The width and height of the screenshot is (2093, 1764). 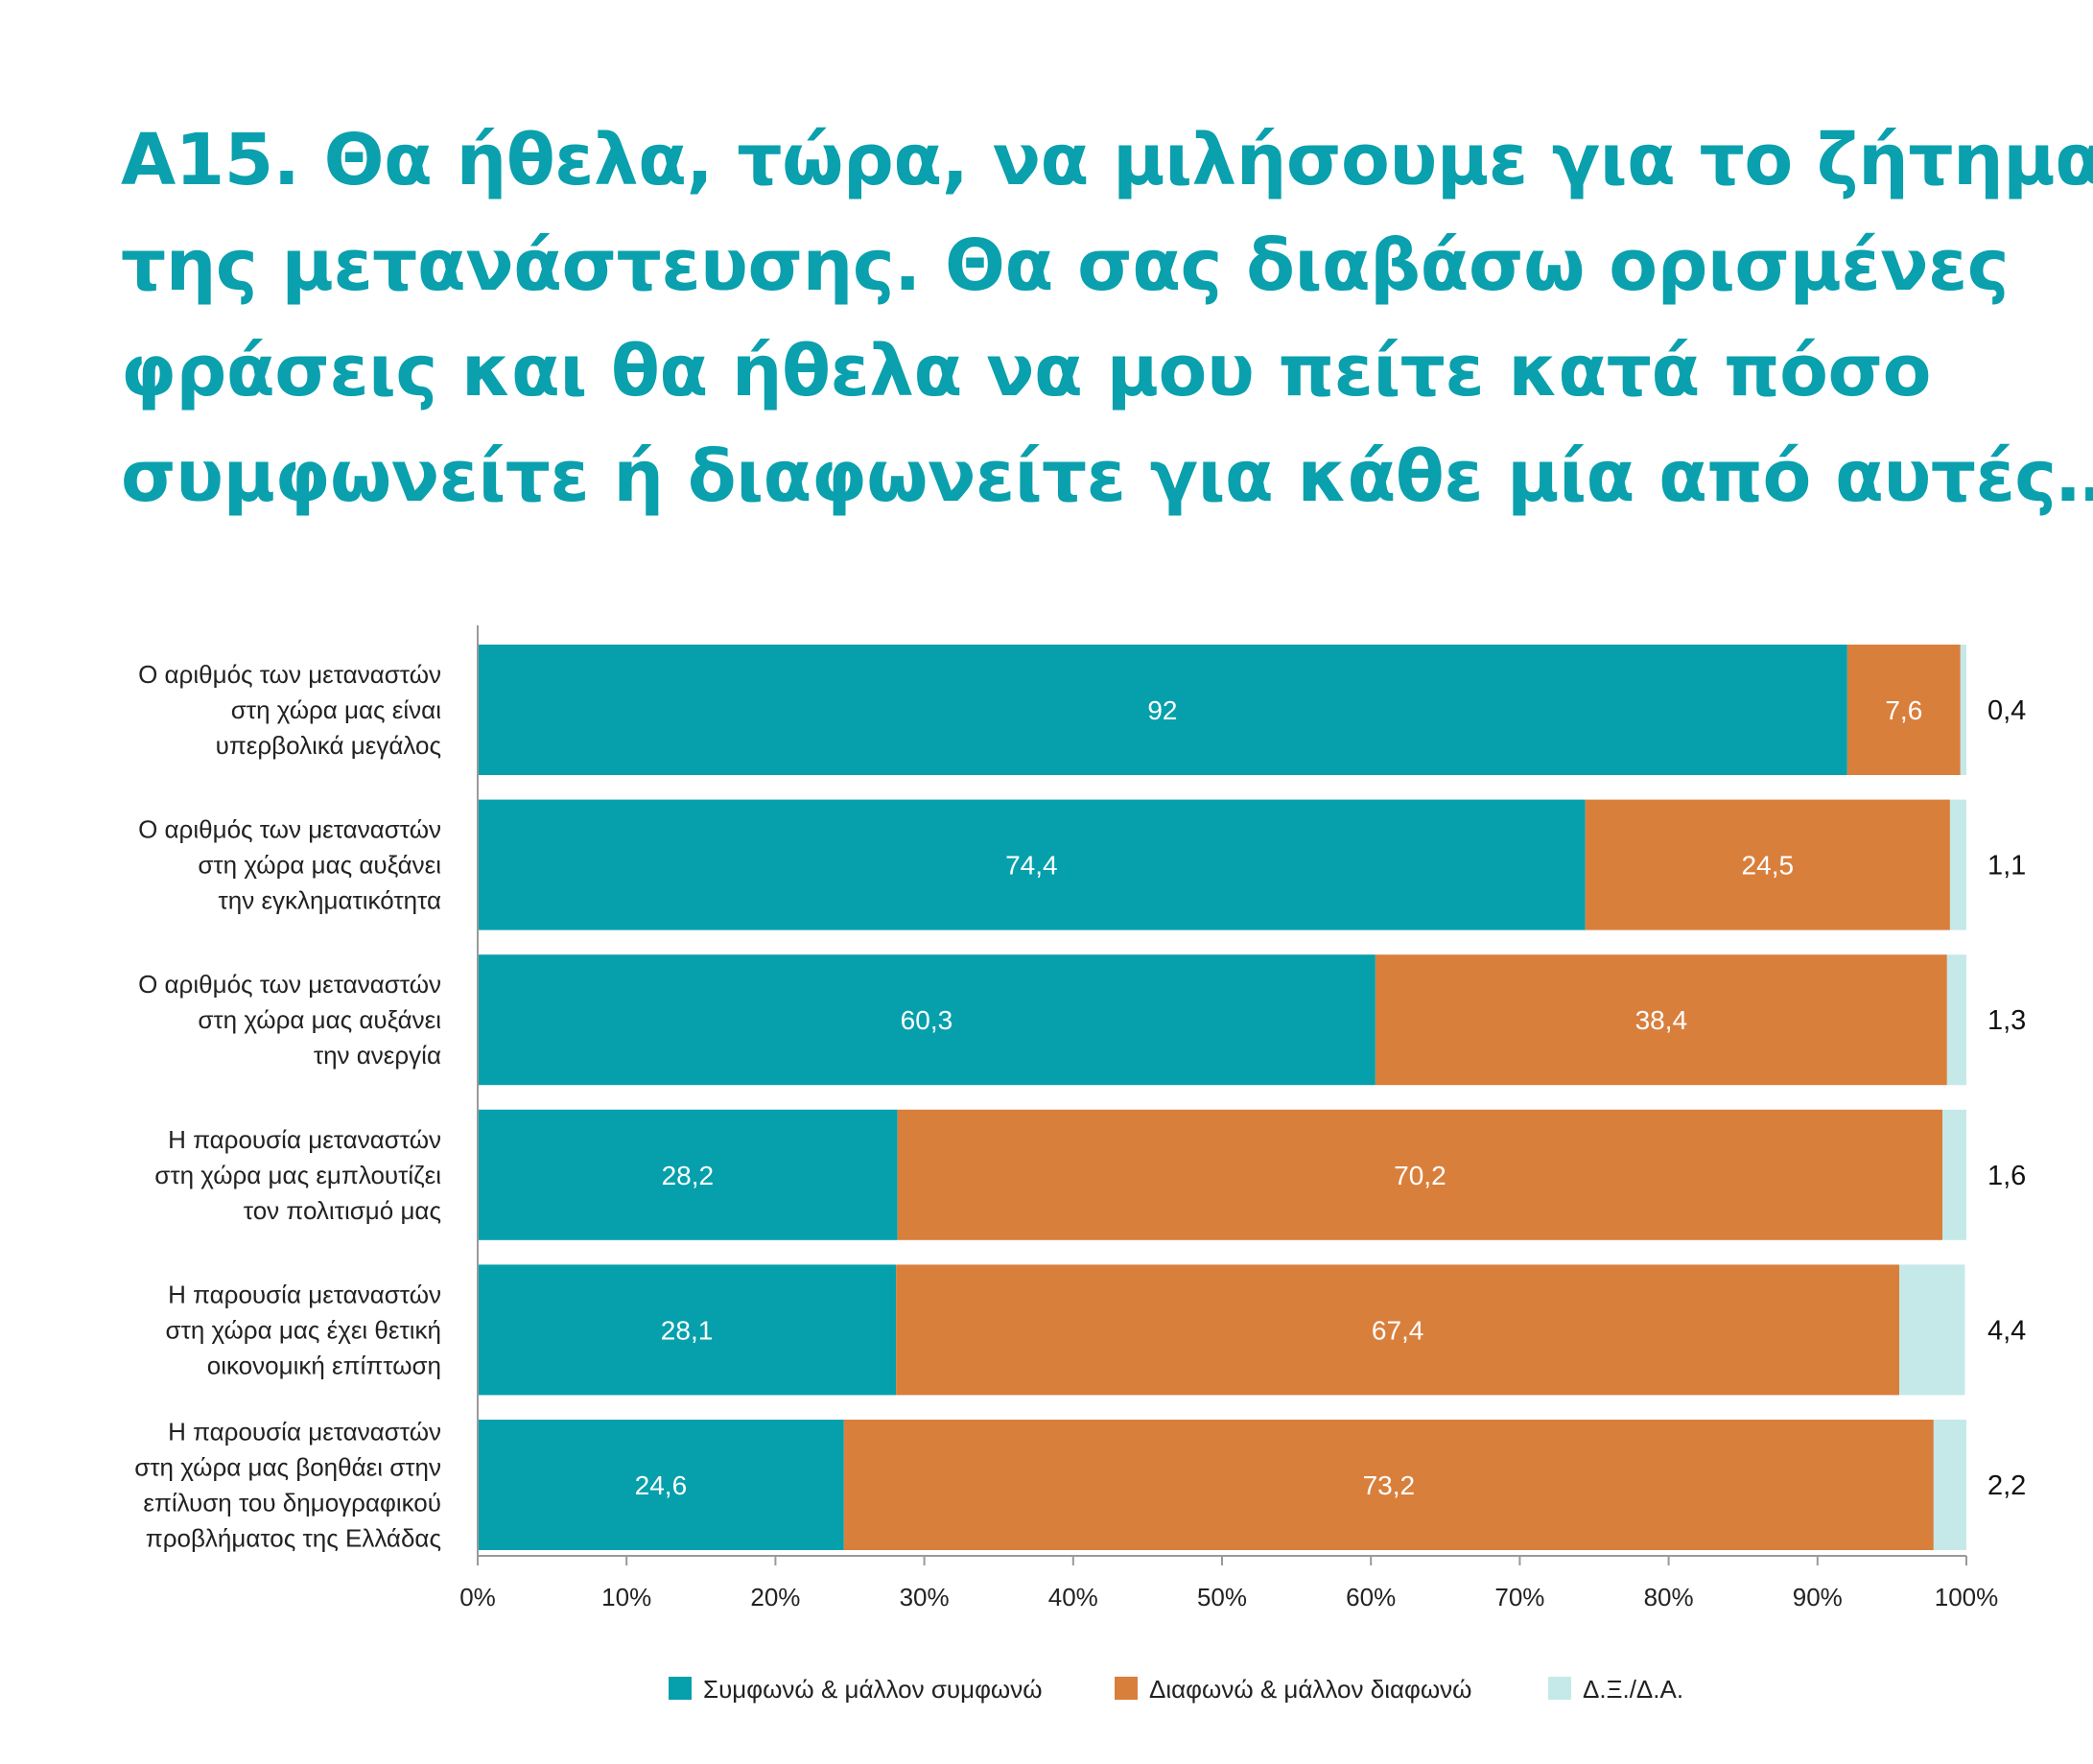 What do you see at coordinates (1222, 1597) in the screenshot?
I see `x-tick-label: 50%` at bounding box center [1222, 1597].